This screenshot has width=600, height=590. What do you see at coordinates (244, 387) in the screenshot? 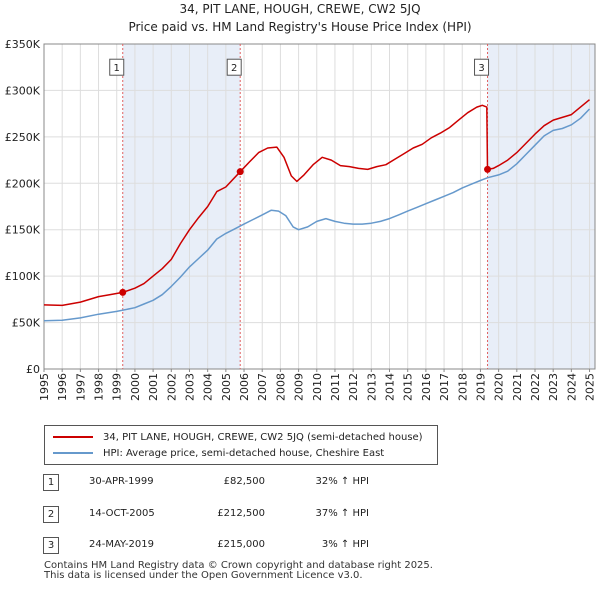
I see `x-tick-label: 2006` at bounding box center [244, 387].